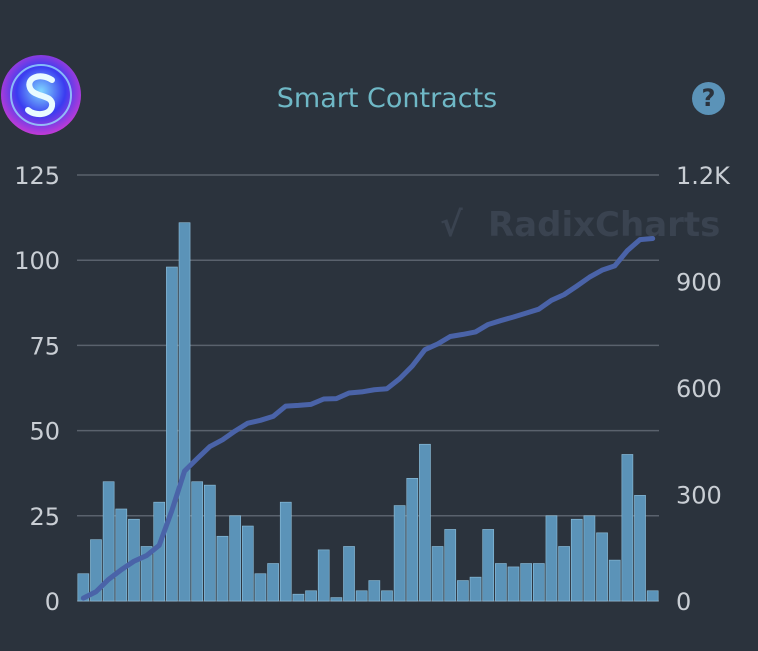  Describe the element at coordinates (37, 176) in the screenshot. I see `left-tick-label: 125` at that location.